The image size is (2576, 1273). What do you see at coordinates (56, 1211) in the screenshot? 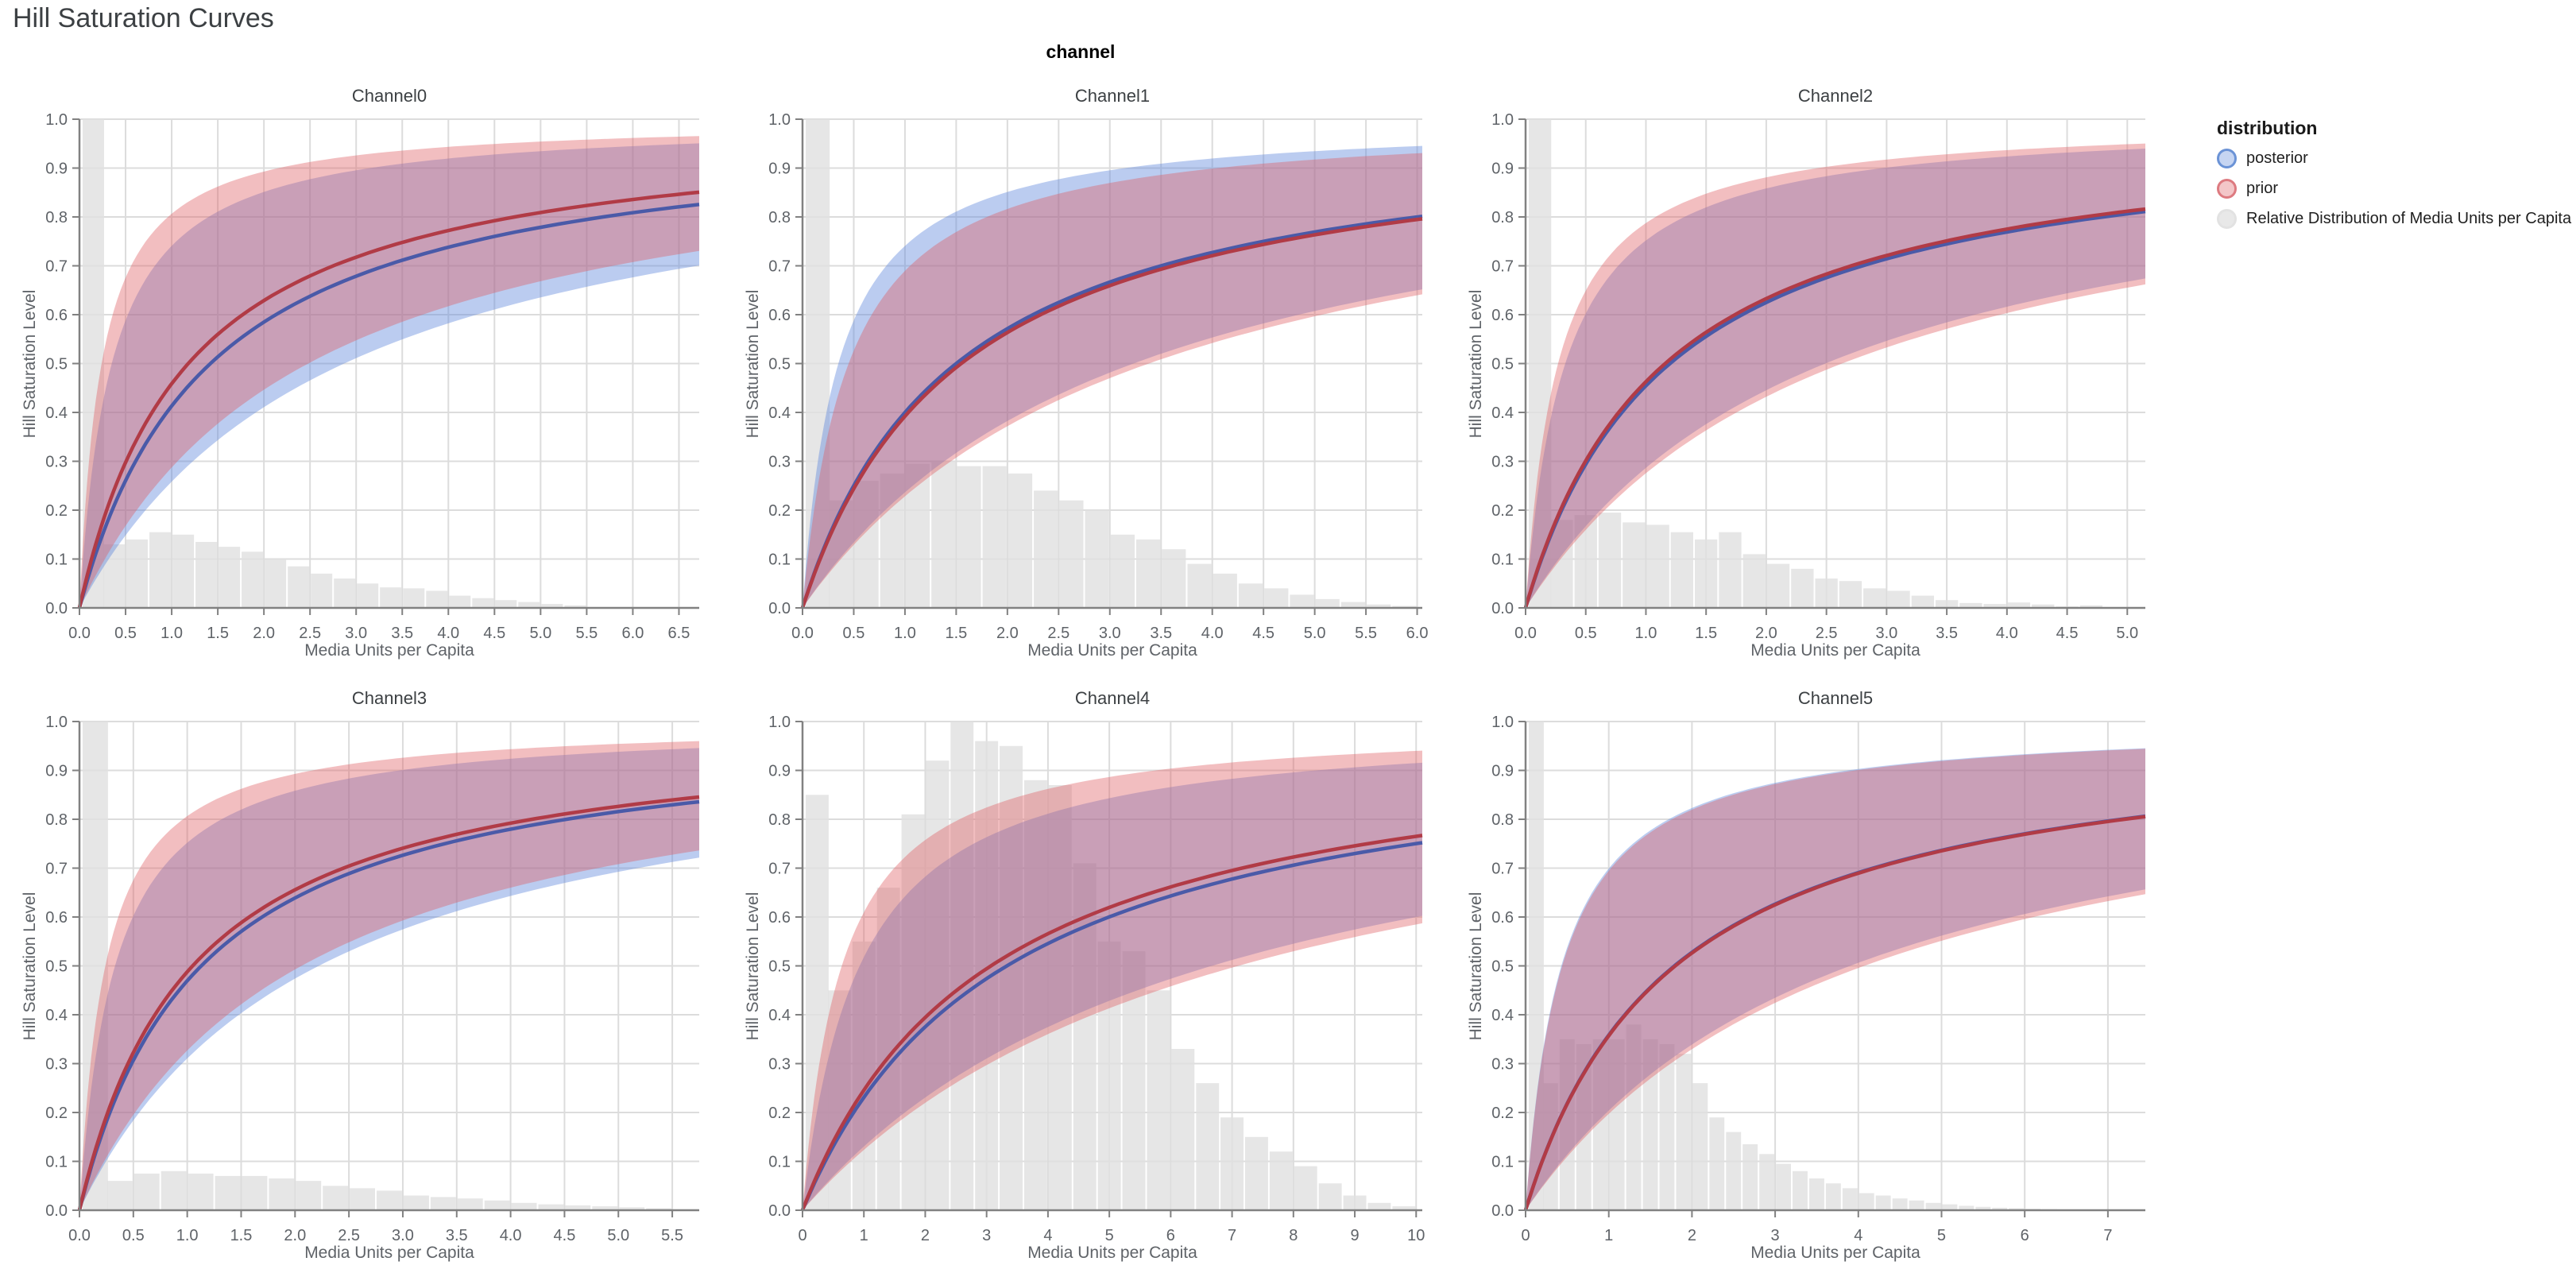
I see `y-tick-label: 0.0` at bounding box center [56, 1211].